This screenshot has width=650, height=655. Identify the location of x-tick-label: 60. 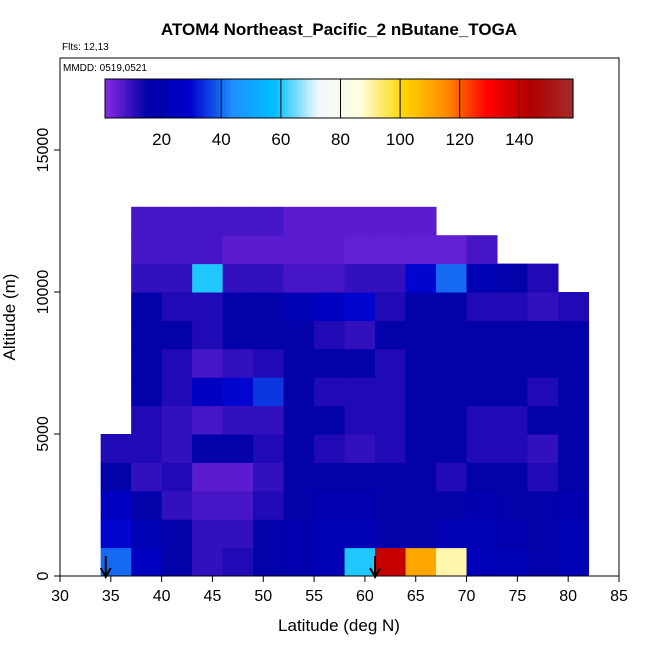
(365, 596).